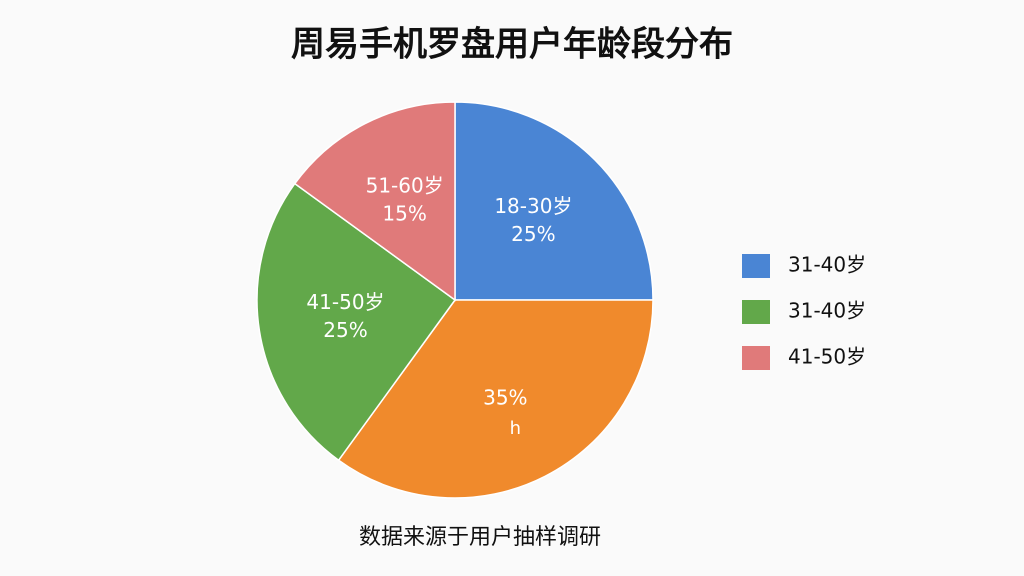 The width and height of the screenshot is (1024, 576). I want to click on slice-label: 41-50岁, so click(345, 302).